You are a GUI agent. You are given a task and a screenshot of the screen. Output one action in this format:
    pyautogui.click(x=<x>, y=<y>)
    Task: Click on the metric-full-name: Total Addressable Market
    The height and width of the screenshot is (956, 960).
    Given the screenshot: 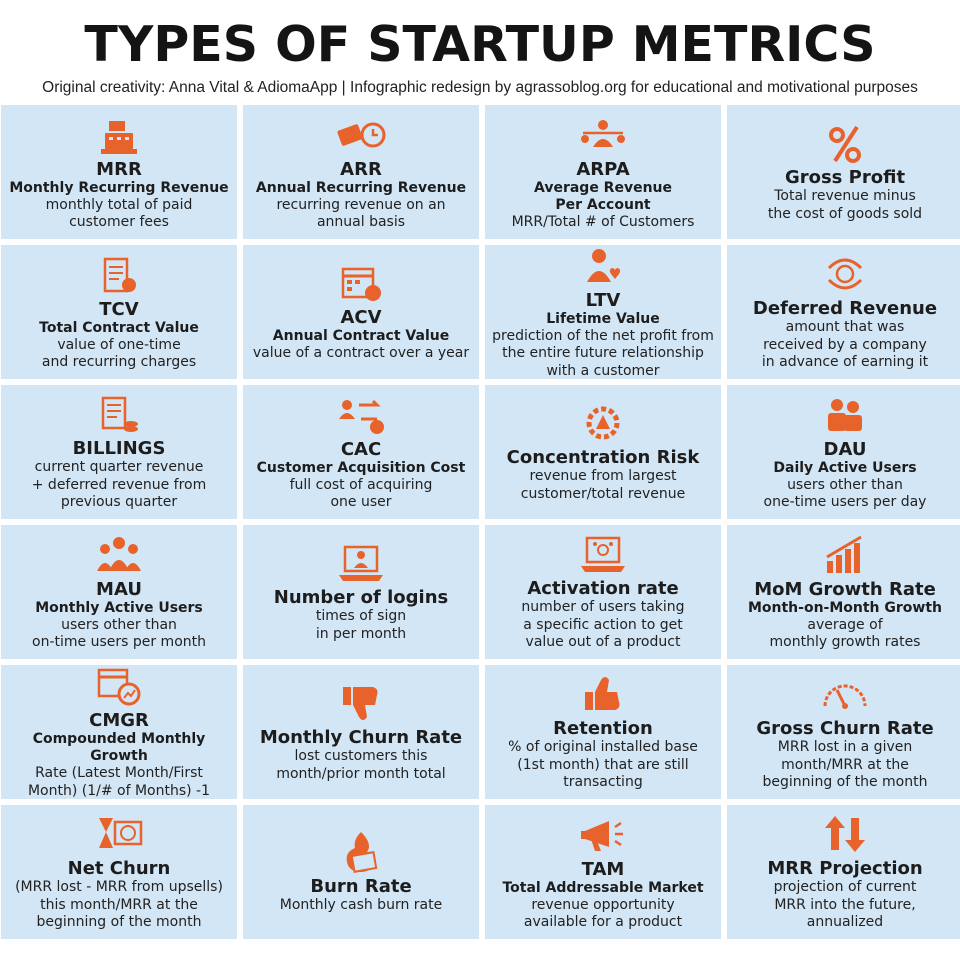 What is the action you would take?
    pyautogui.click(x=603, y=887)
    